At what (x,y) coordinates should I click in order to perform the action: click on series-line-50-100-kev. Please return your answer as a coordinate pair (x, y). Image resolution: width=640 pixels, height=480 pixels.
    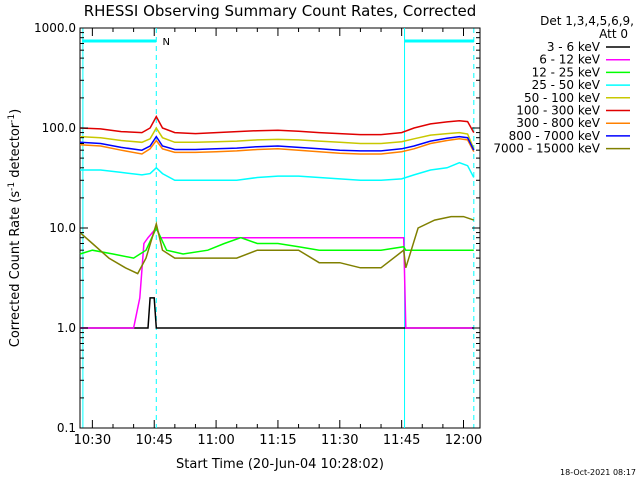
    Looking at the image, I should click on (277, 138).